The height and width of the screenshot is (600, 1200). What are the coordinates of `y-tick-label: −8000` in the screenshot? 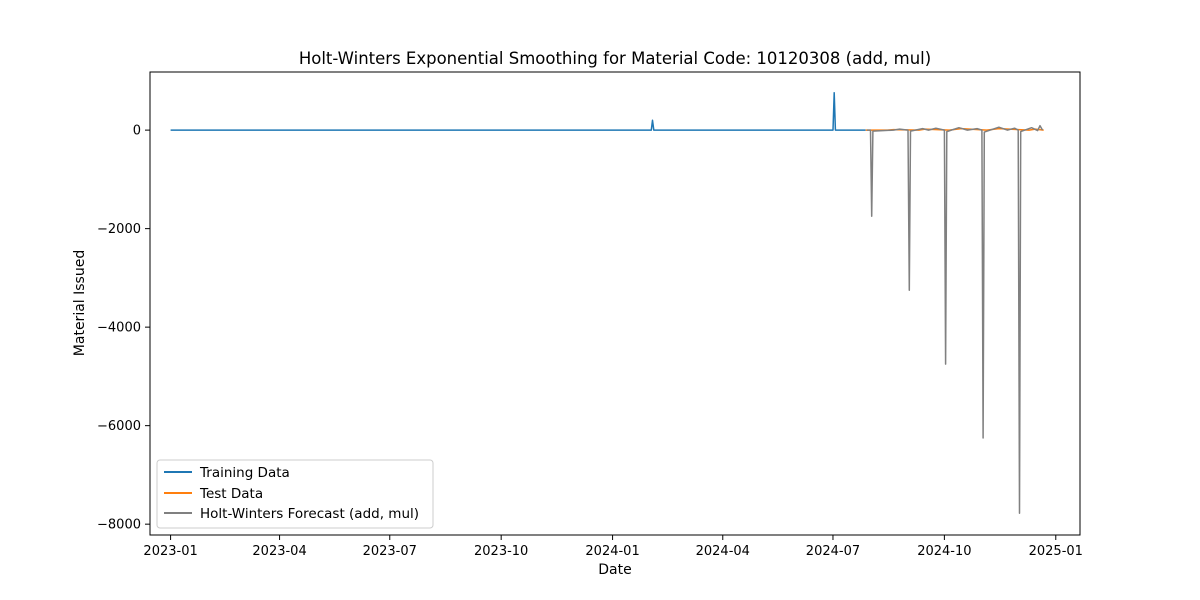 It's located at (119, 525).